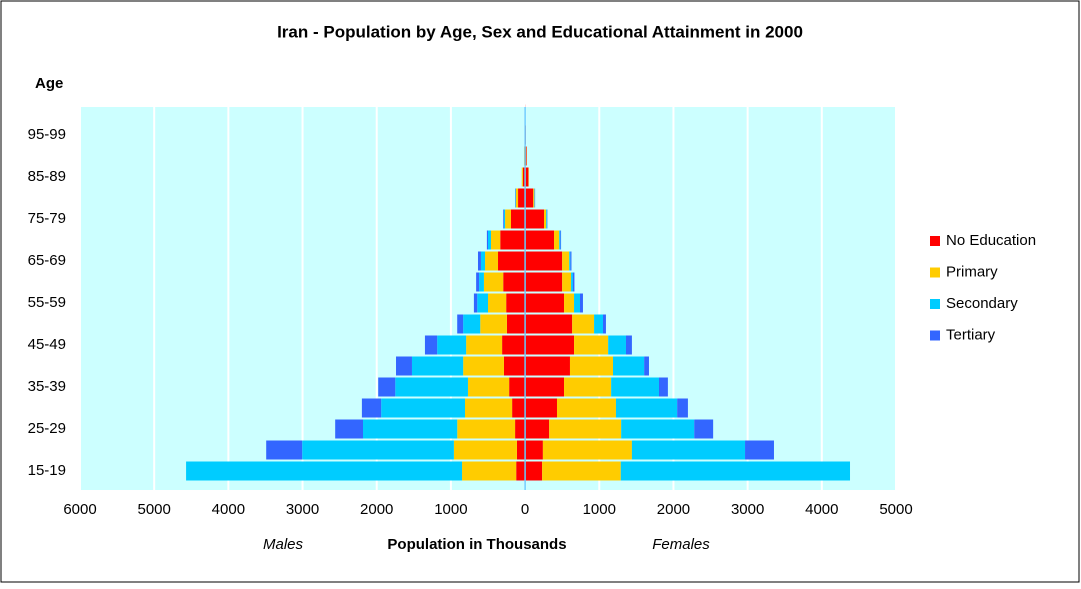  What do you see at coordinates (476, 544) in the screenshot?
I see `x-axis-title: Population in Thousands` at bounding box center [476, 544].